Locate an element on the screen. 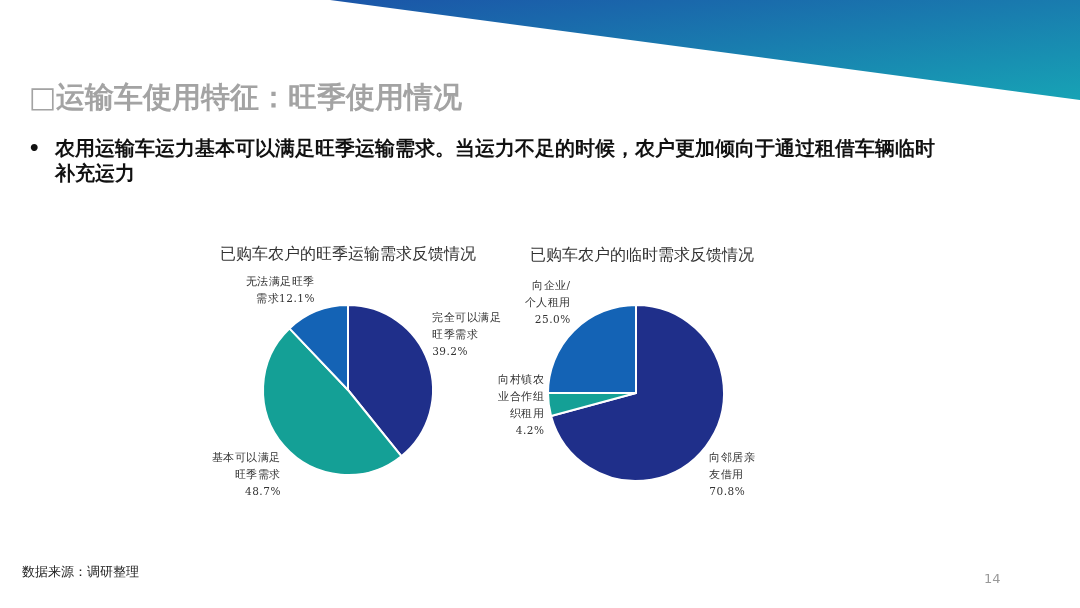  data-label: 25.0% is located at coordinates (552, 318).